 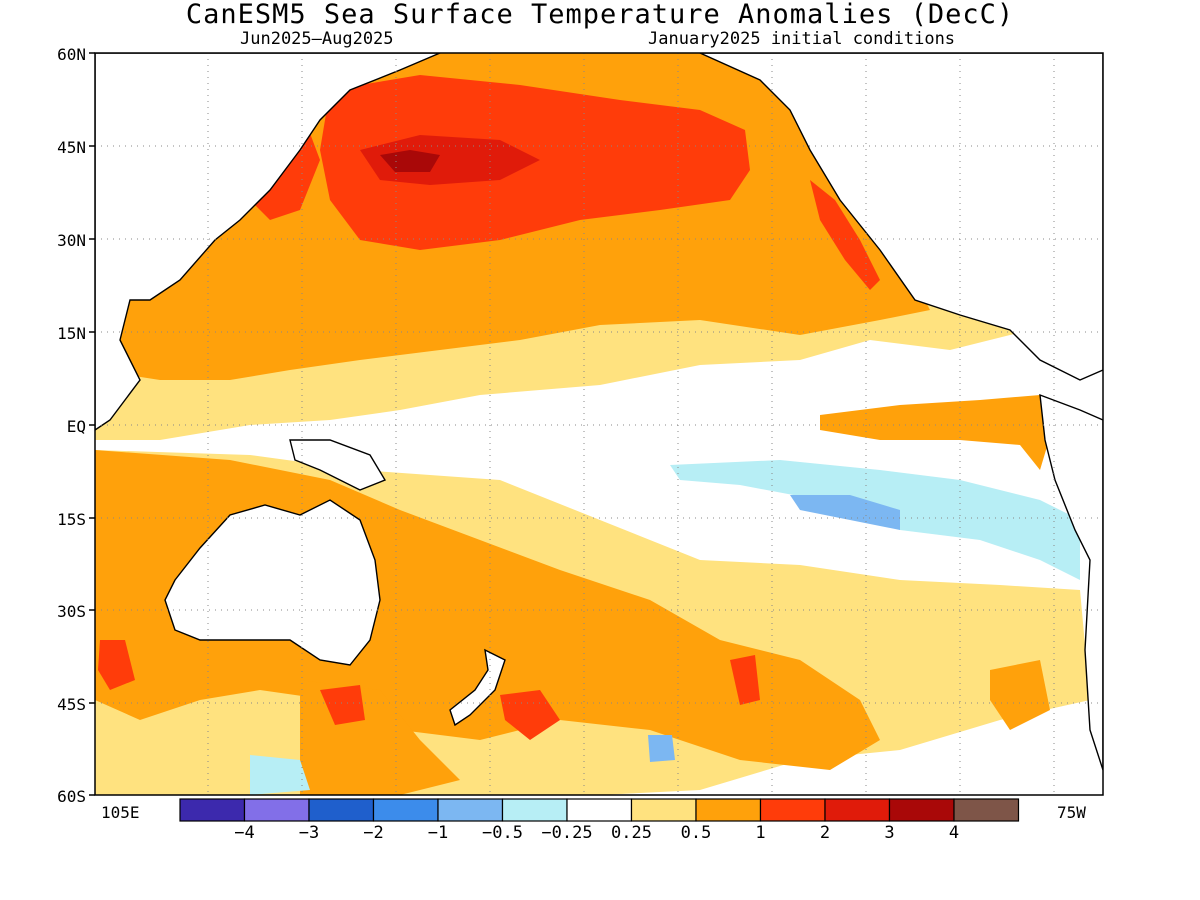 What do you see at coordinates (410, 161) in the screenshot?
I see `anomaly-region-kuroshio-peak` at bounding box center [410, 161].